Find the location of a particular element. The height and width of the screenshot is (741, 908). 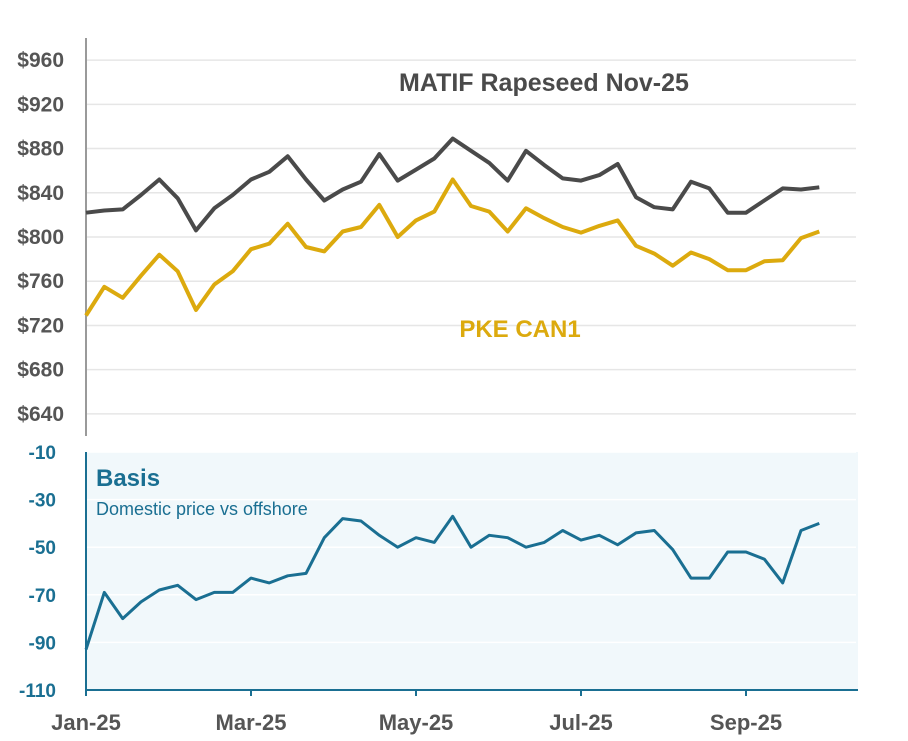

price-y-tick-label: $800 is located at coordinates (40, 237).